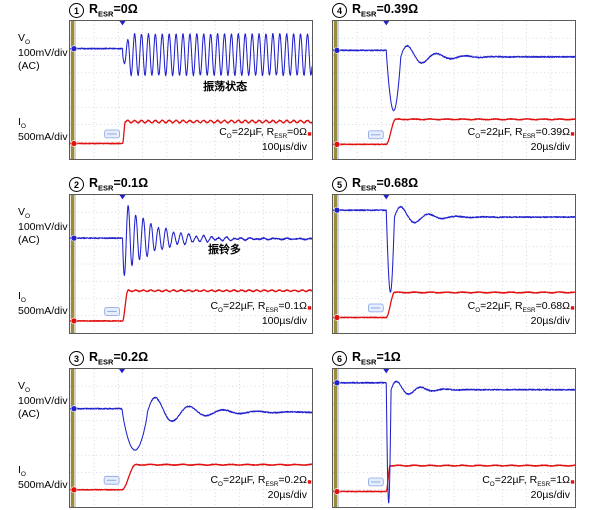 The image size is (600, 510). Describe the element at coordinates (385, 10) in the screenshot. I see `panel-title-text: RESR=0.39Ω` at that location.